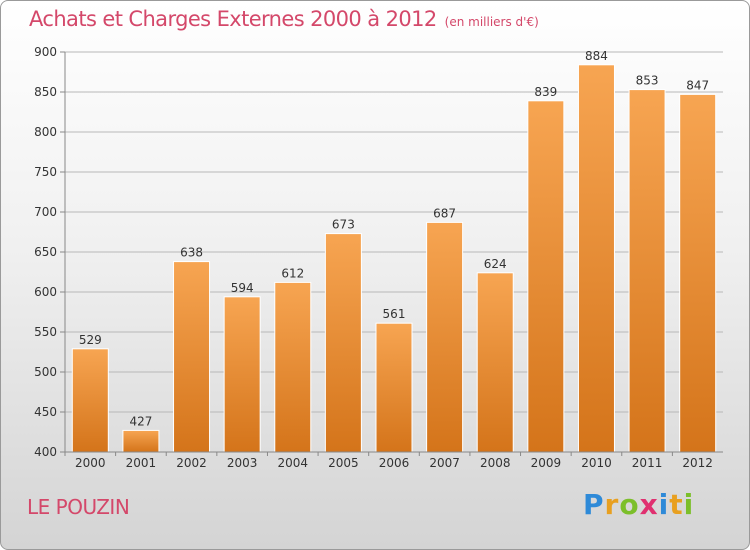 The image size is (750, 550). I want to click on bar-value-label: 847, so click(697, 85).